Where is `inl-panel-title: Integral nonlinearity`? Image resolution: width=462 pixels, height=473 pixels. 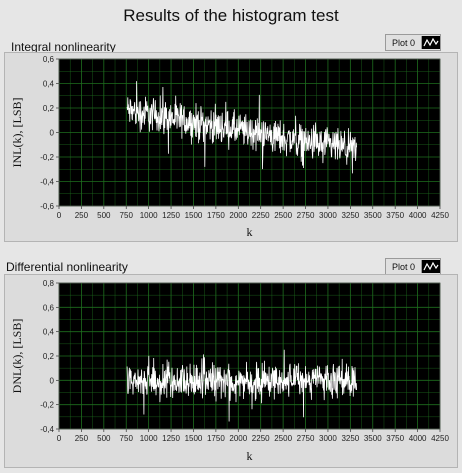
inl-panel-title: Integral nonlinearity is located at coordinates (63, 47).